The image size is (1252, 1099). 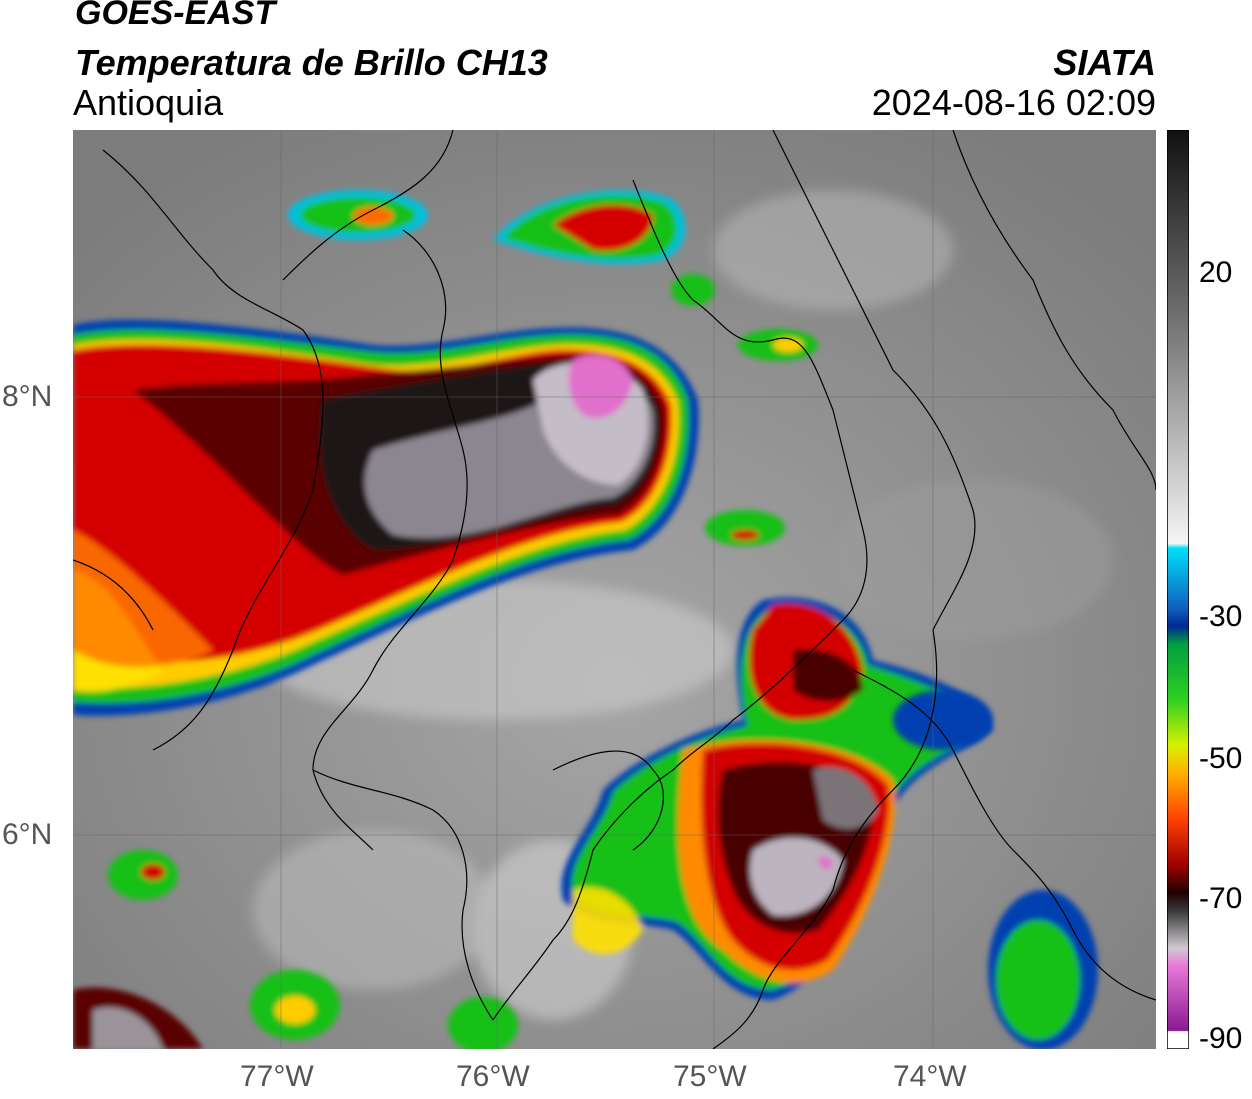 What do you see at coordinates (311, 62) in the screenshot?
I see `map-product-title: Temperatura de Brillo CH13` at bounding box center [311, 62].